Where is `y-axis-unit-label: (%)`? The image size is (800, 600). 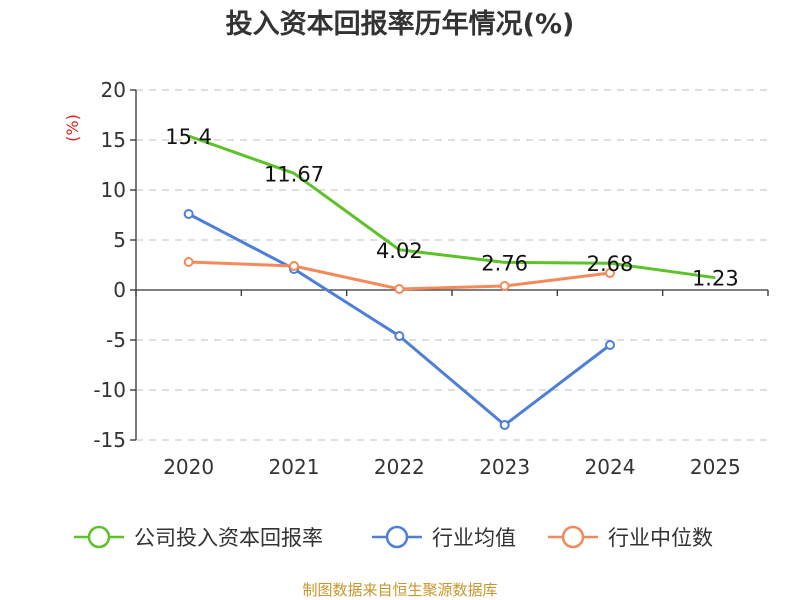
y-axis-unit-label: (%) is located at coordinates (72, 128).